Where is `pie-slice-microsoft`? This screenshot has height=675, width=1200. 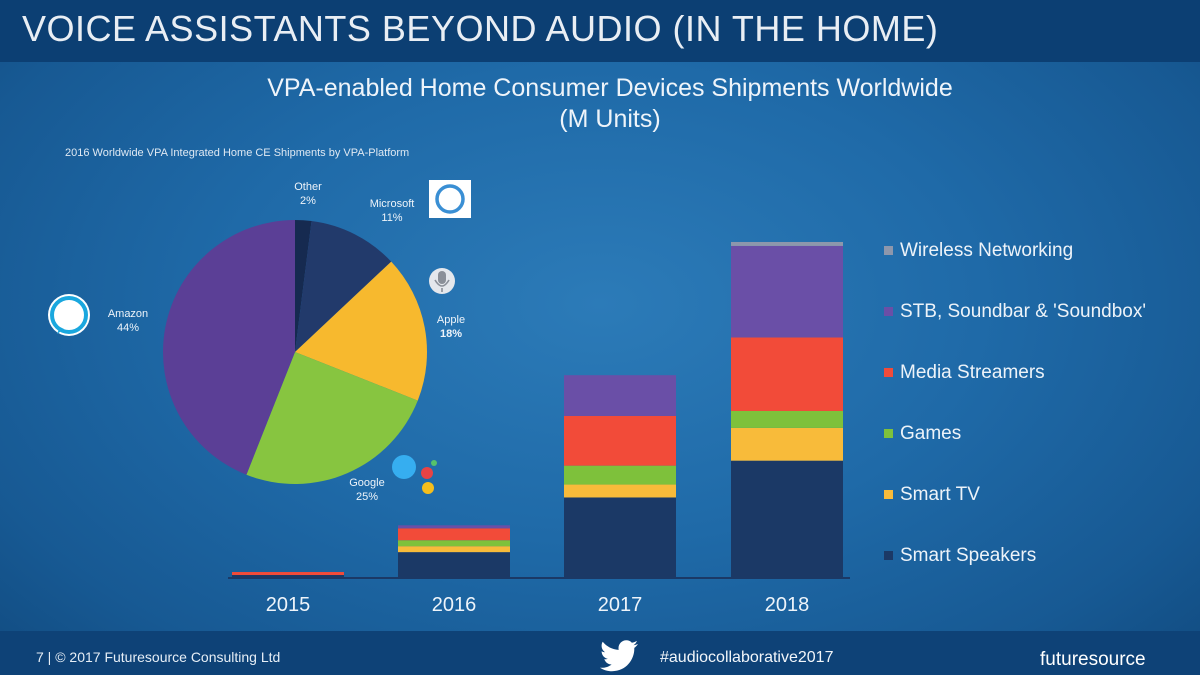
pie-slice-microsoft is located at coordinates (343, 286).